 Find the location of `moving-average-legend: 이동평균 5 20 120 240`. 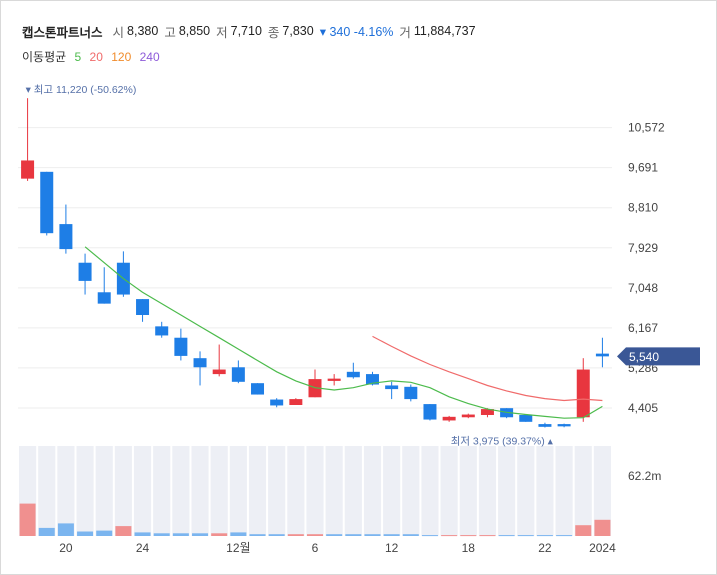

moving-average-legend: 이동평균 5 20 120 240 is located at coordinates (93, 56).